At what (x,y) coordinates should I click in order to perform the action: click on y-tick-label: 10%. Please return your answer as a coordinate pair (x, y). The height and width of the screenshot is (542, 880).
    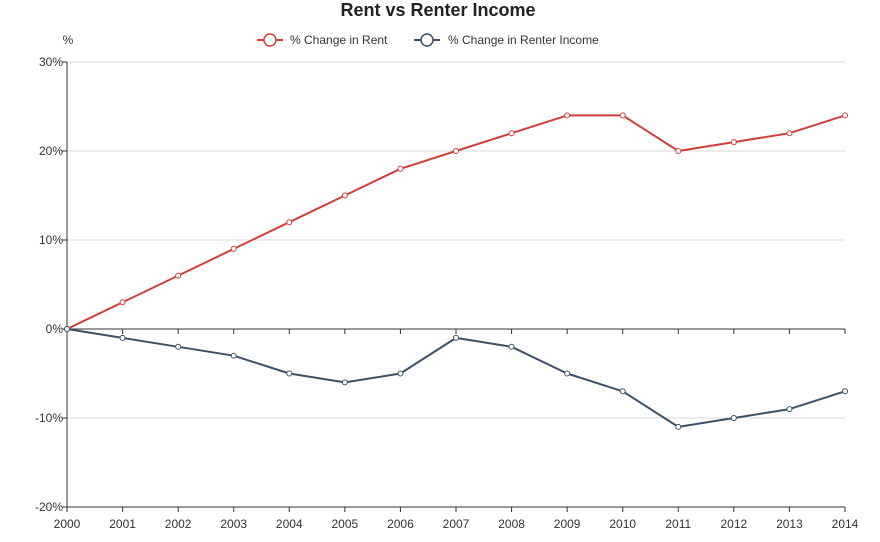
    Looking at the image, I should click on (51, 240).